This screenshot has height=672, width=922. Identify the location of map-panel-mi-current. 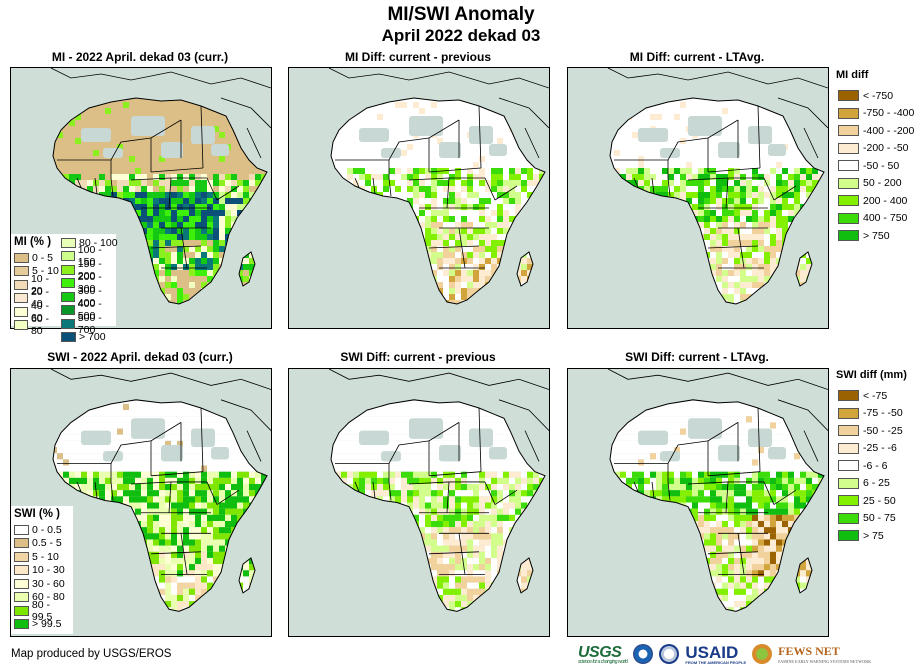
(141, 198).